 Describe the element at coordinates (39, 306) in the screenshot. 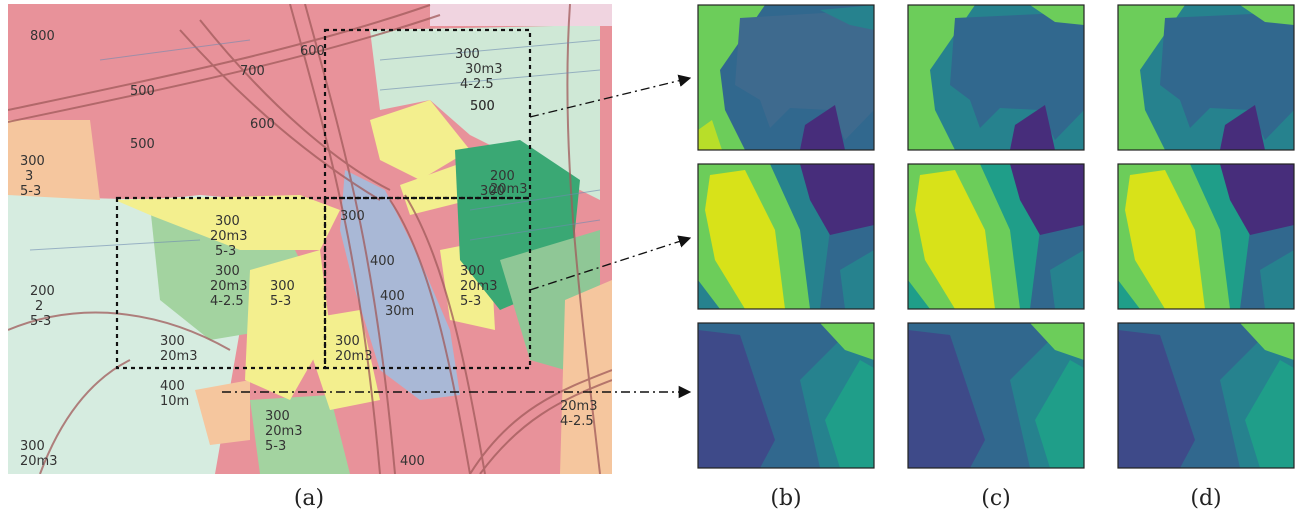

I see `map-label: 2` at that location.